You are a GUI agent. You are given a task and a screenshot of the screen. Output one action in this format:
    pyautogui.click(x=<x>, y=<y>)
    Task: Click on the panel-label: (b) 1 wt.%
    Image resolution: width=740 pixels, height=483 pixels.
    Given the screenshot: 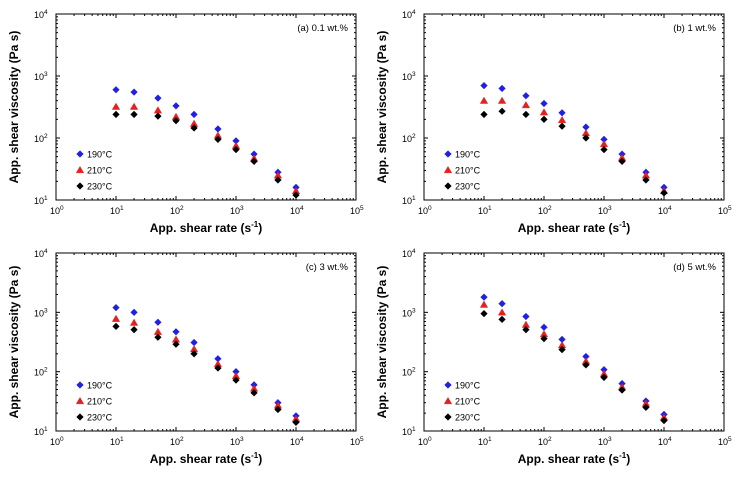 What is the action you would take?
    pyautogui.click(x=694, y=28)
    